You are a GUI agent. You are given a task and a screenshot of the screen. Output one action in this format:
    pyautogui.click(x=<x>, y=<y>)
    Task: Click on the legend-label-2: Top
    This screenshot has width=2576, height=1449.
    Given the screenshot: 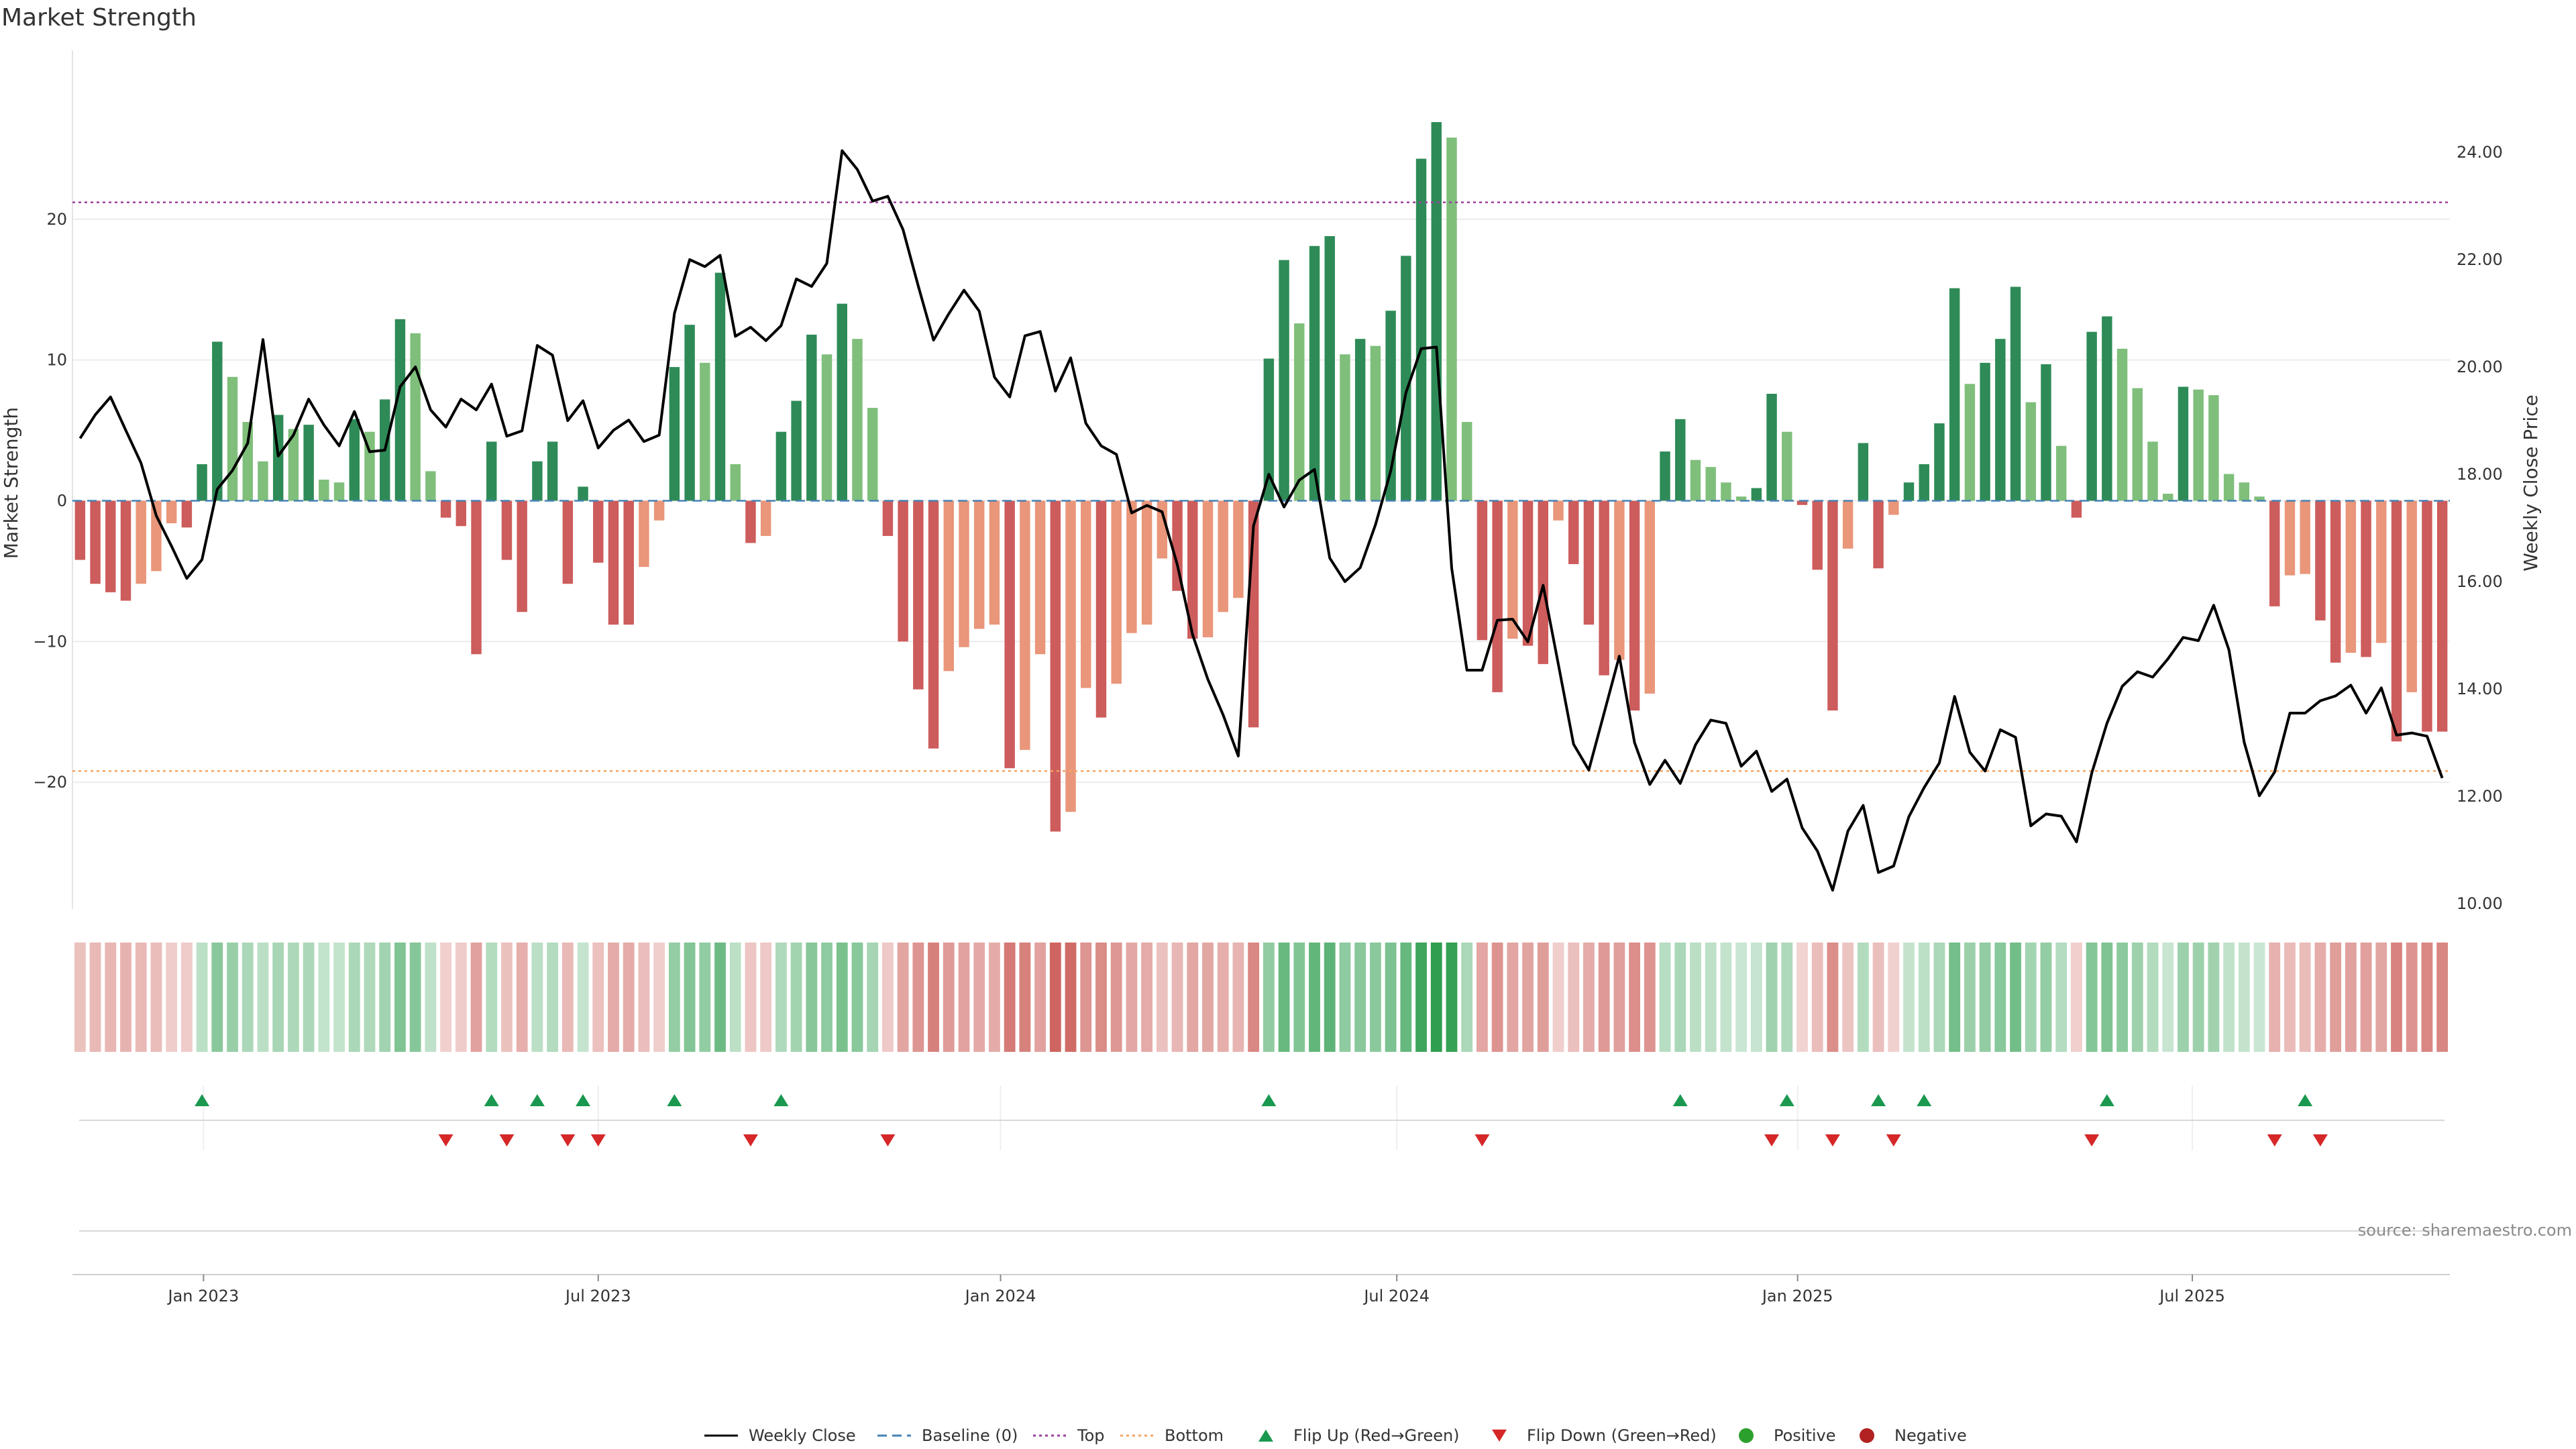 What is the action you would take?
    pyautogui.click(x=1091, y=1435)
    